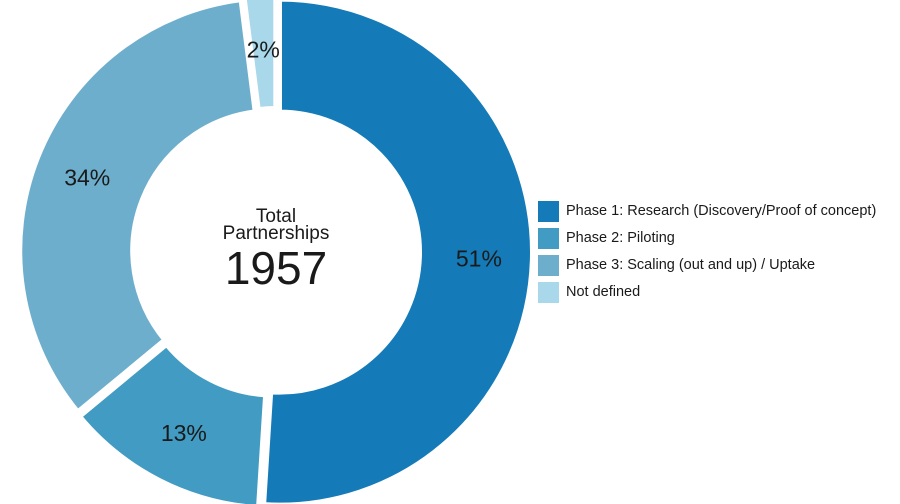 This screenshot has height=504, width=900. Describe the element at coordinates (691, 265) in the screenshot. I see `legend-label: Phase 3: Scaling (out and up) / Uptake` at that location.